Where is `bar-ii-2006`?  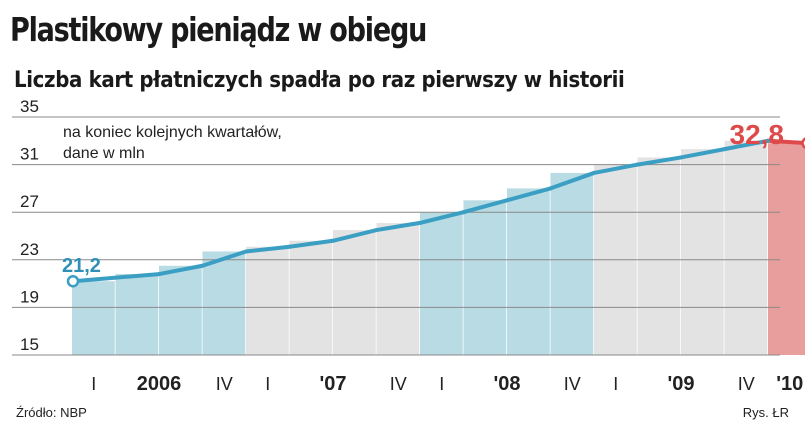
bar-ii-2006 is located at coordinates (137, 314).